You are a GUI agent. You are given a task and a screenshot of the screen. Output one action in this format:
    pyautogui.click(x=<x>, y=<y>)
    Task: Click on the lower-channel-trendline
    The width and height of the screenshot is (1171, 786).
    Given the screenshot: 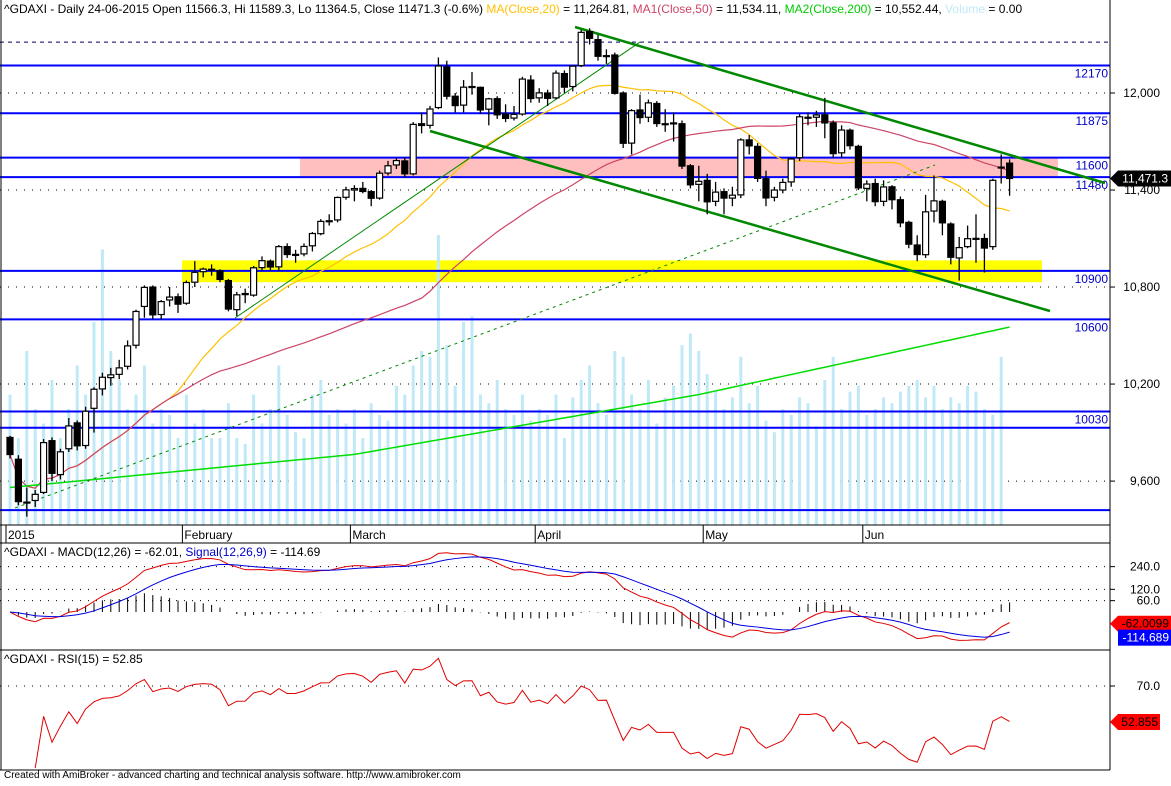 What is the action you would take?
    pyautogui.click(x=740, y=221)
    